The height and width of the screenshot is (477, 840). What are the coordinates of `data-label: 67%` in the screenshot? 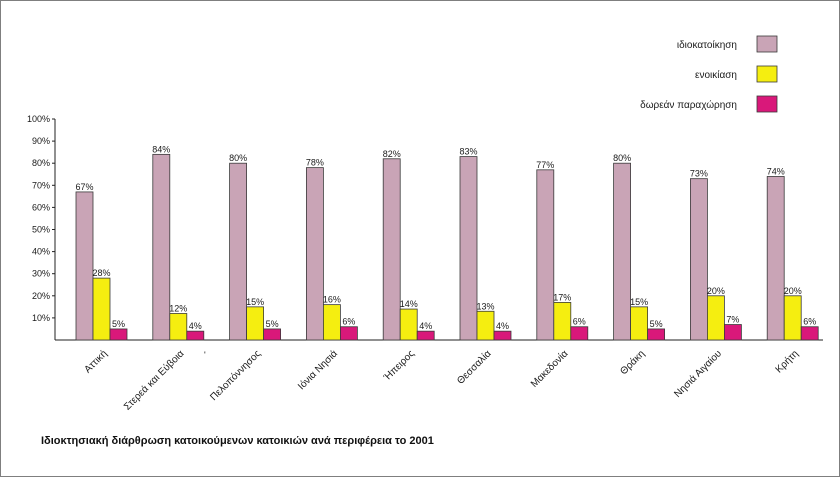 It's located at (84, 187).